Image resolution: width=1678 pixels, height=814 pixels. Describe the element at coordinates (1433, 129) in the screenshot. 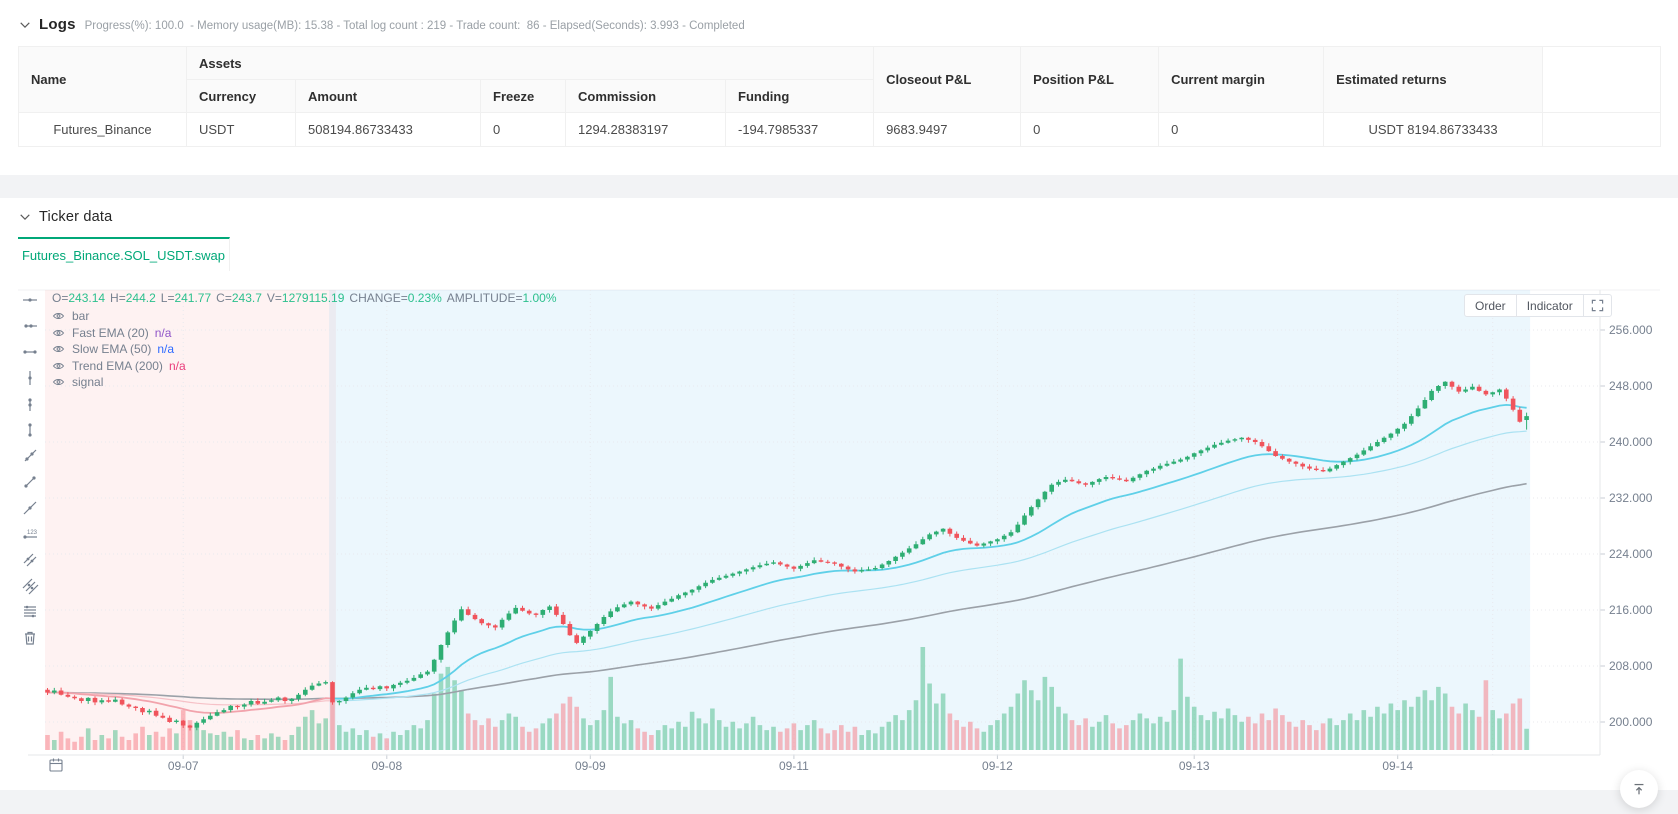

I see `cell-estimated: USDT 8194.86733433` at that location.